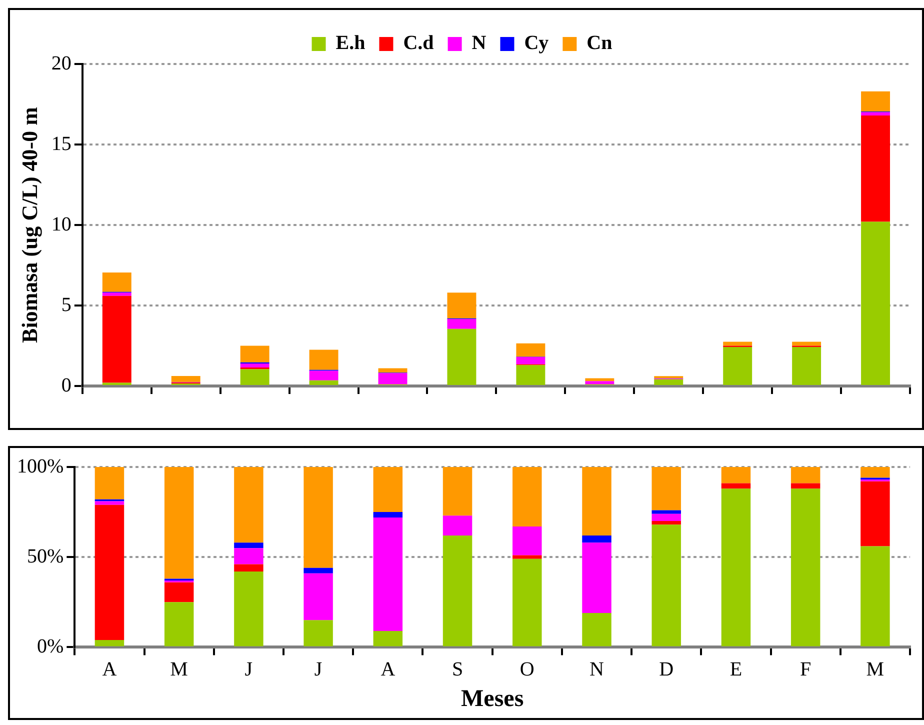 This screenshot has height=725, width=924. What do you see at coordinates (492, 699) in the screenshot?
I see `x-axis-title: Meses` at bounding box center [492, 699].